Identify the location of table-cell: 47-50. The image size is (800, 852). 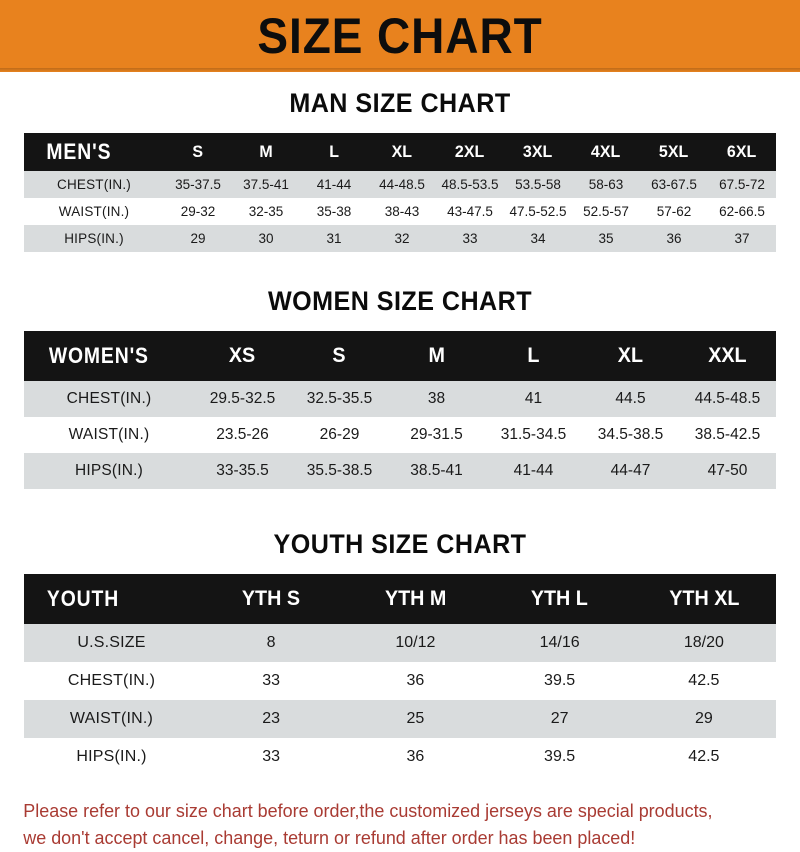
(727, 471).